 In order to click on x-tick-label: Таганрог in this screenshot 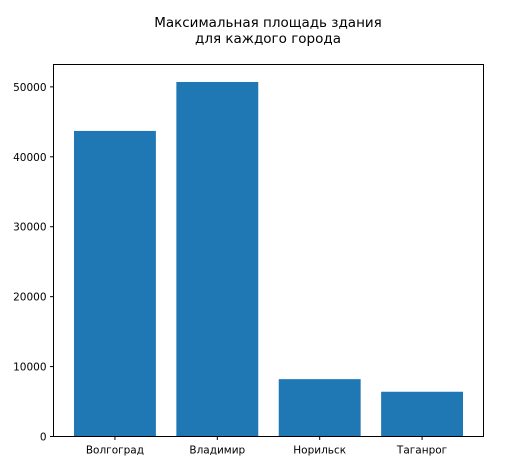, I will do `click(421, 451)`.